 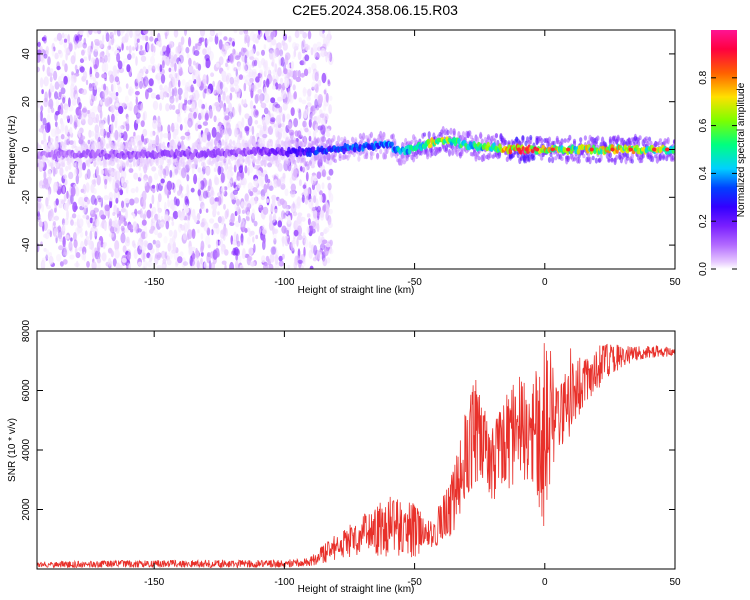 I want to click on y-tick-label: 2000, so click(x=26, y=509).